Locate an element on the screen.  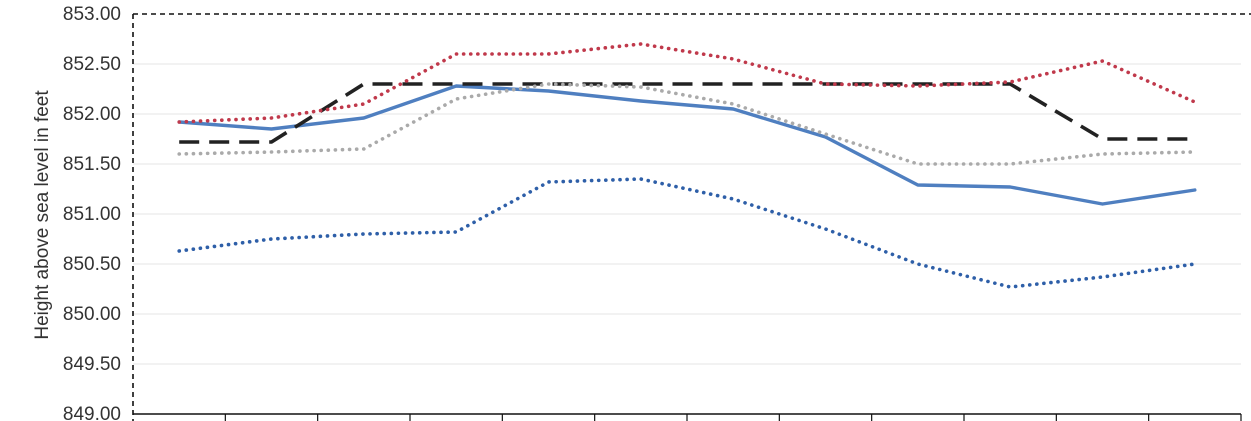
y-tick-label: 851.50 is located at coordinates (92, 164).